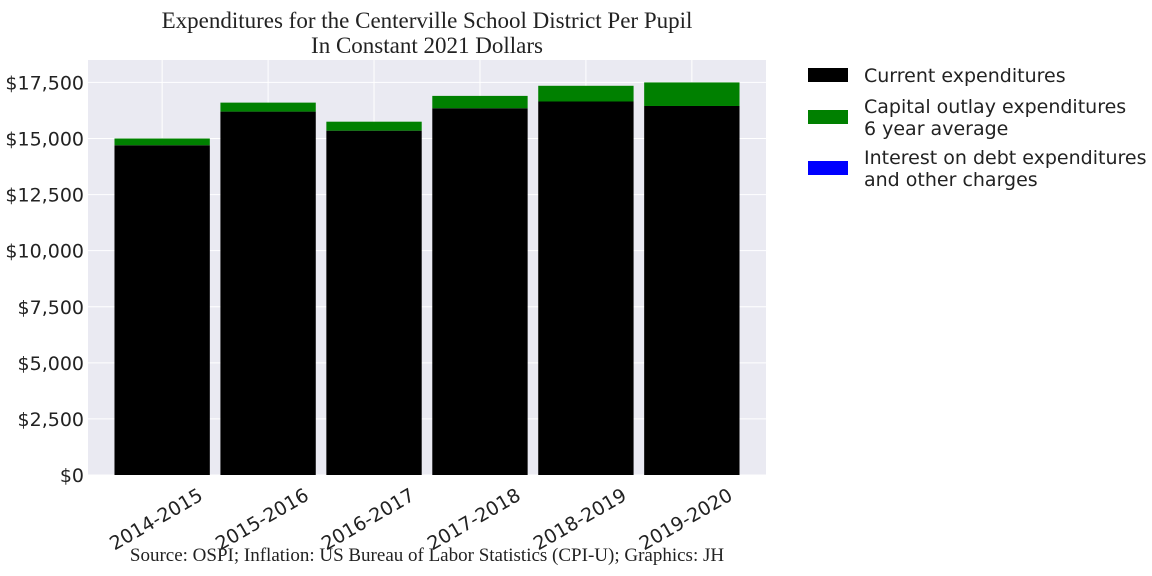  I want to click on legend-label: Interest on debt expenditures, so click(1005, 158).